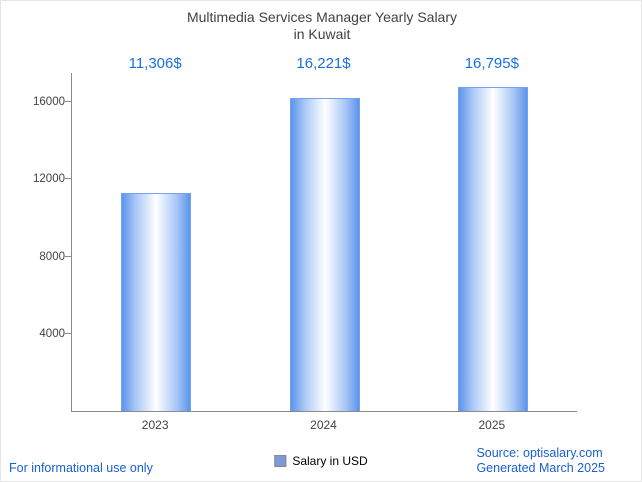 This screenshot has height=482, width=642. I want to click on bar-2024, so click(324, 254).